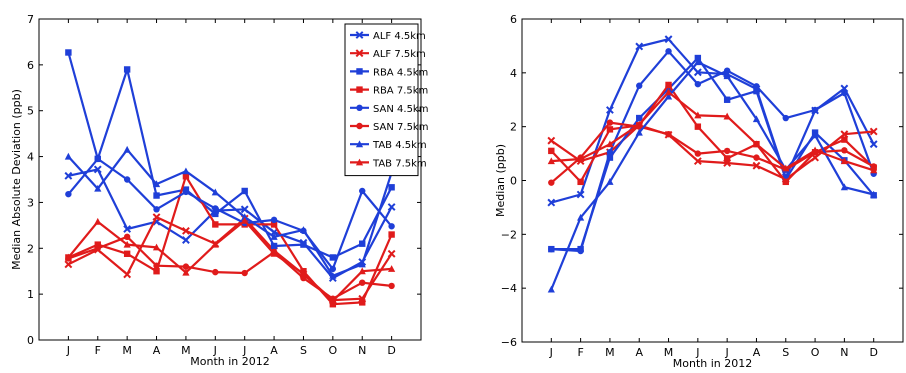 This screenshot has height=373, width=906. I want to click on y-tick-label: 6, so click(513, 19).